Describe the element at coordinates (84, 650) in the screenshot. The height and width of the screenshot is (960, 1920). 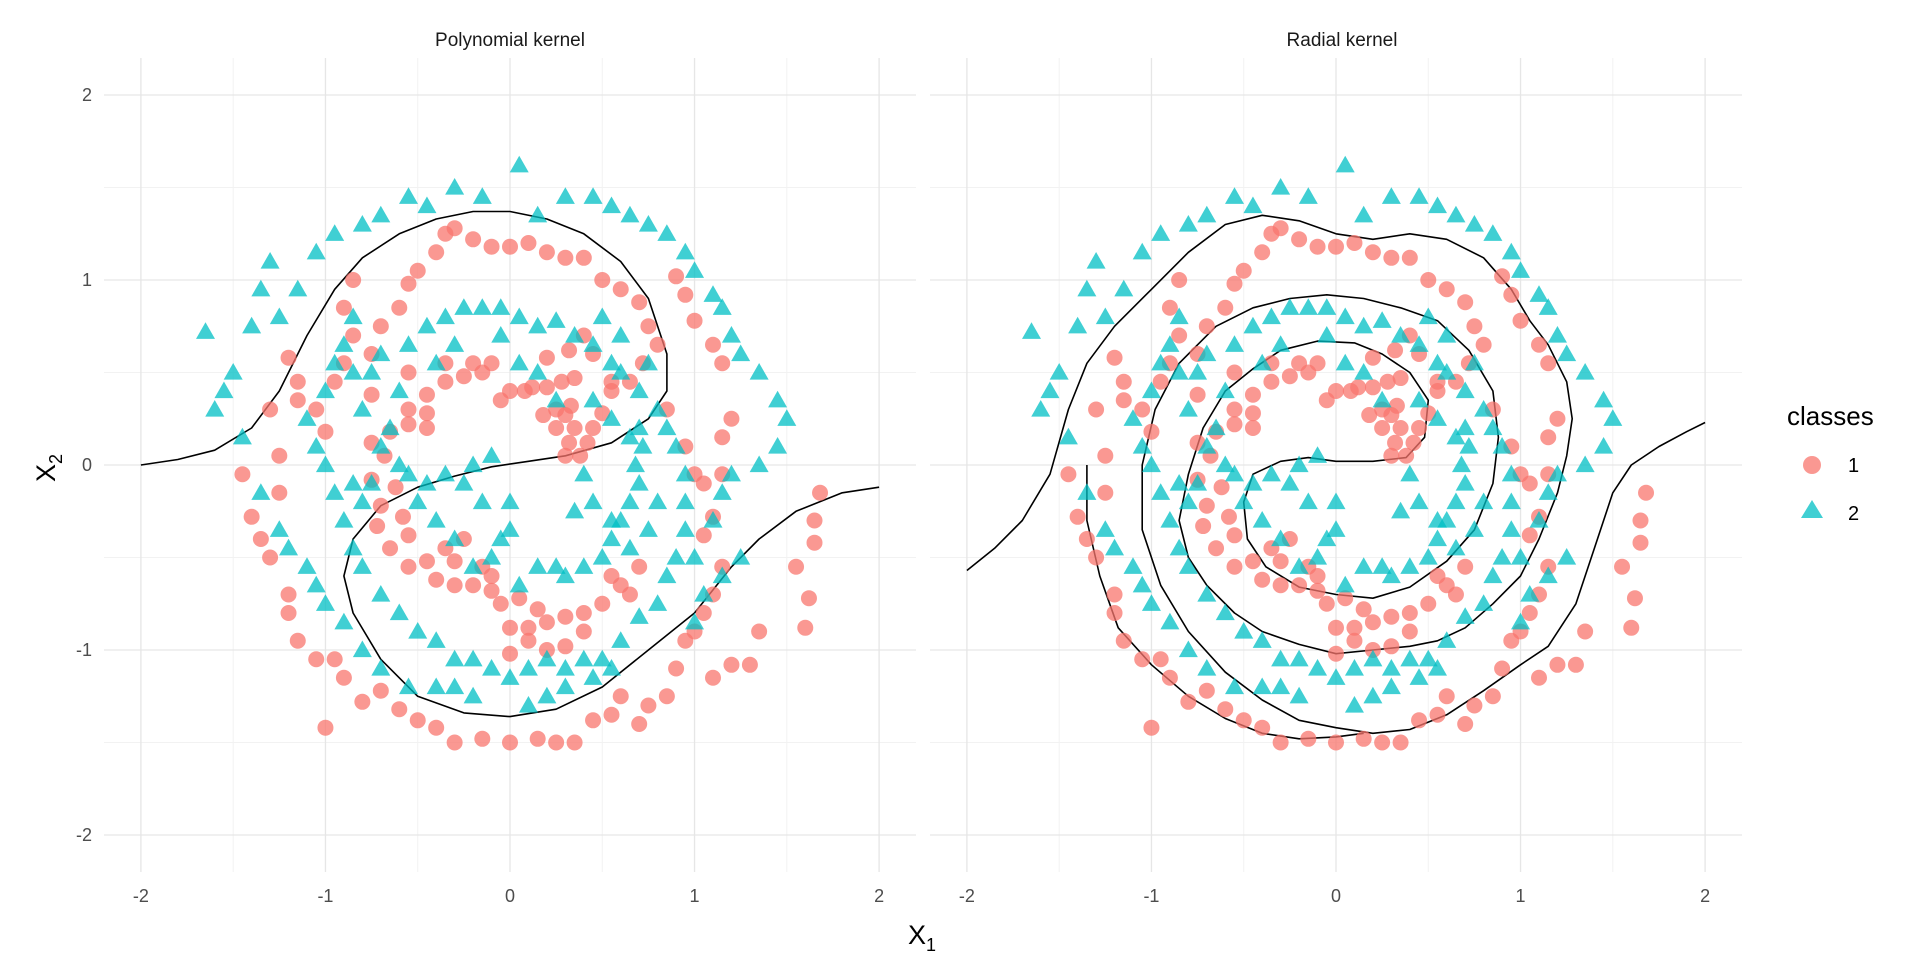
I see `y-tick-label: -1` at that location.